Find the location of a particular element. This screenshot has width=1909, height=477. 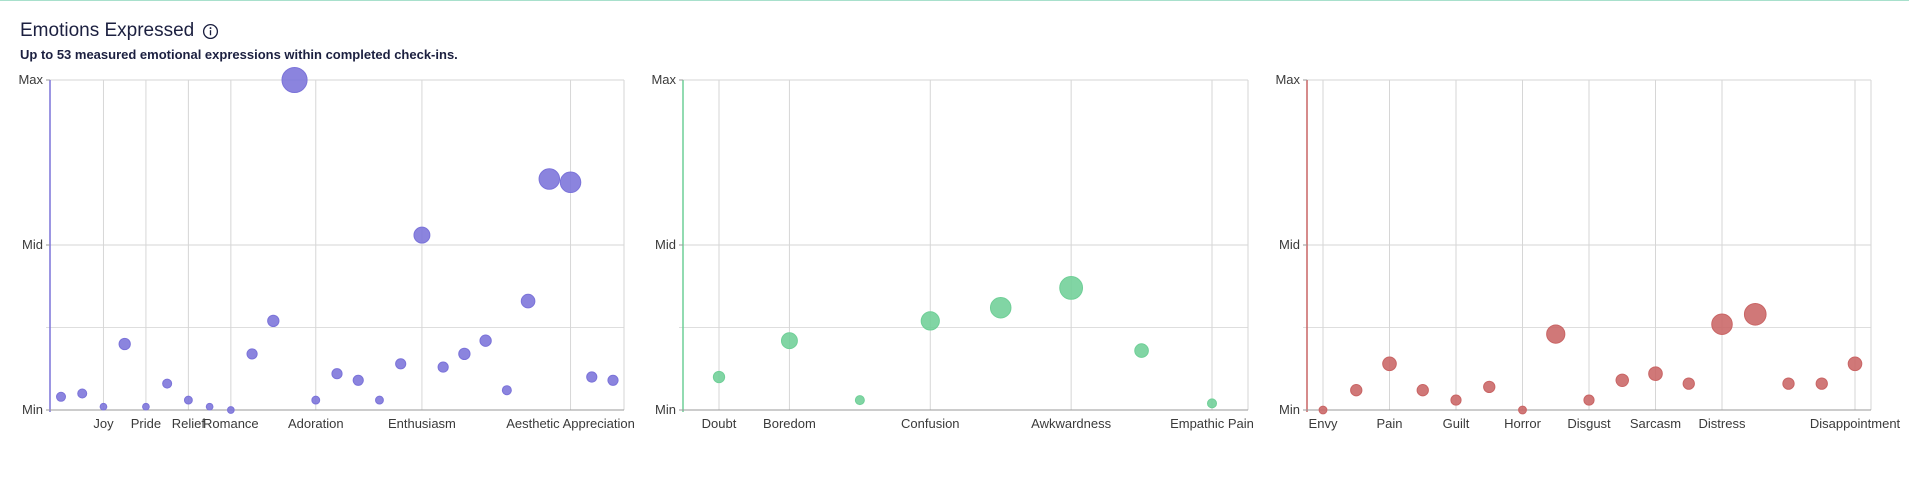

x-tick-label: Romance is located at coordinates (231, 423).